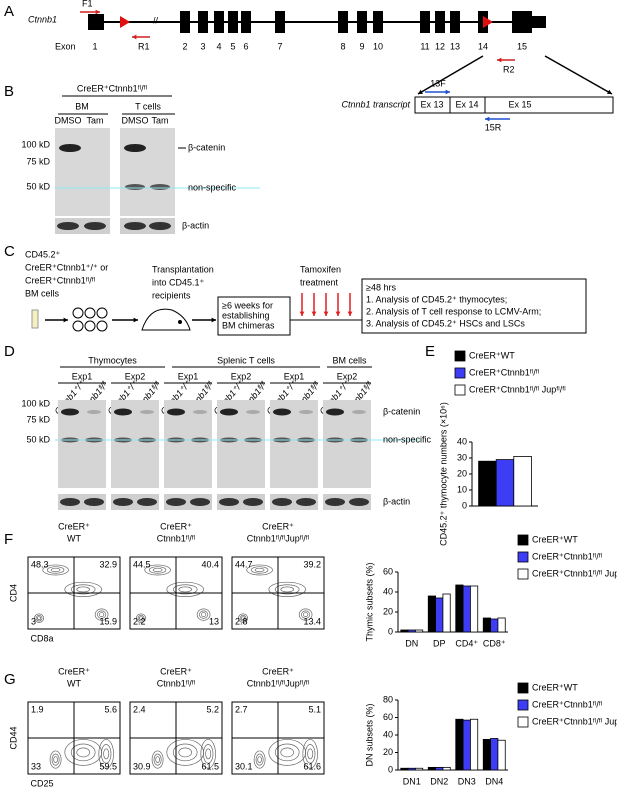 The height and width of the screenshot is (804, 617). I want to click on legend-label: CreER⁺Ctnnb1ᶠˡ/ᶠˡ, so click(567, 704).